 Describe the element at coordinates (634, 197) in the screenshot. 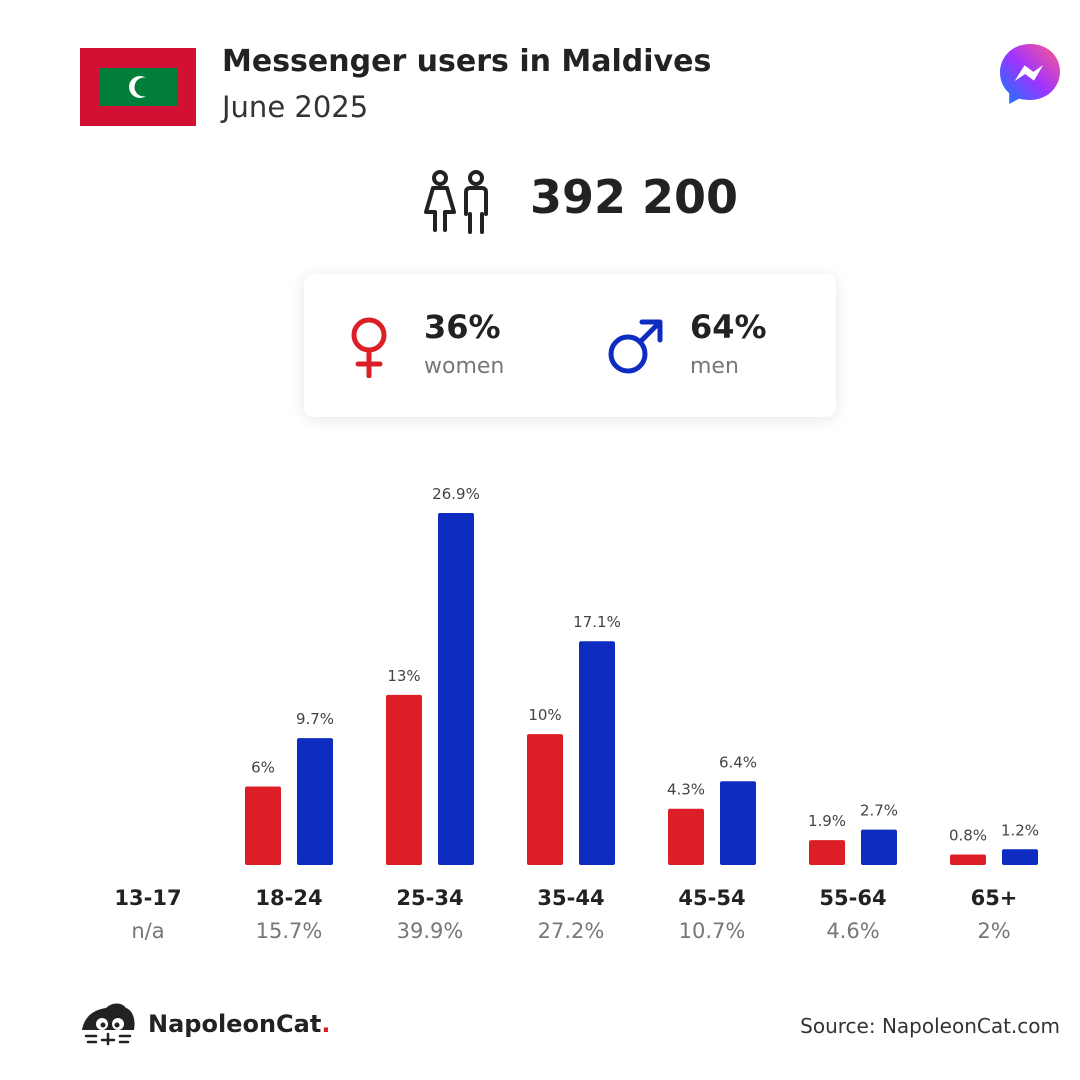

I see `total-users-count: 392 200` at that location.